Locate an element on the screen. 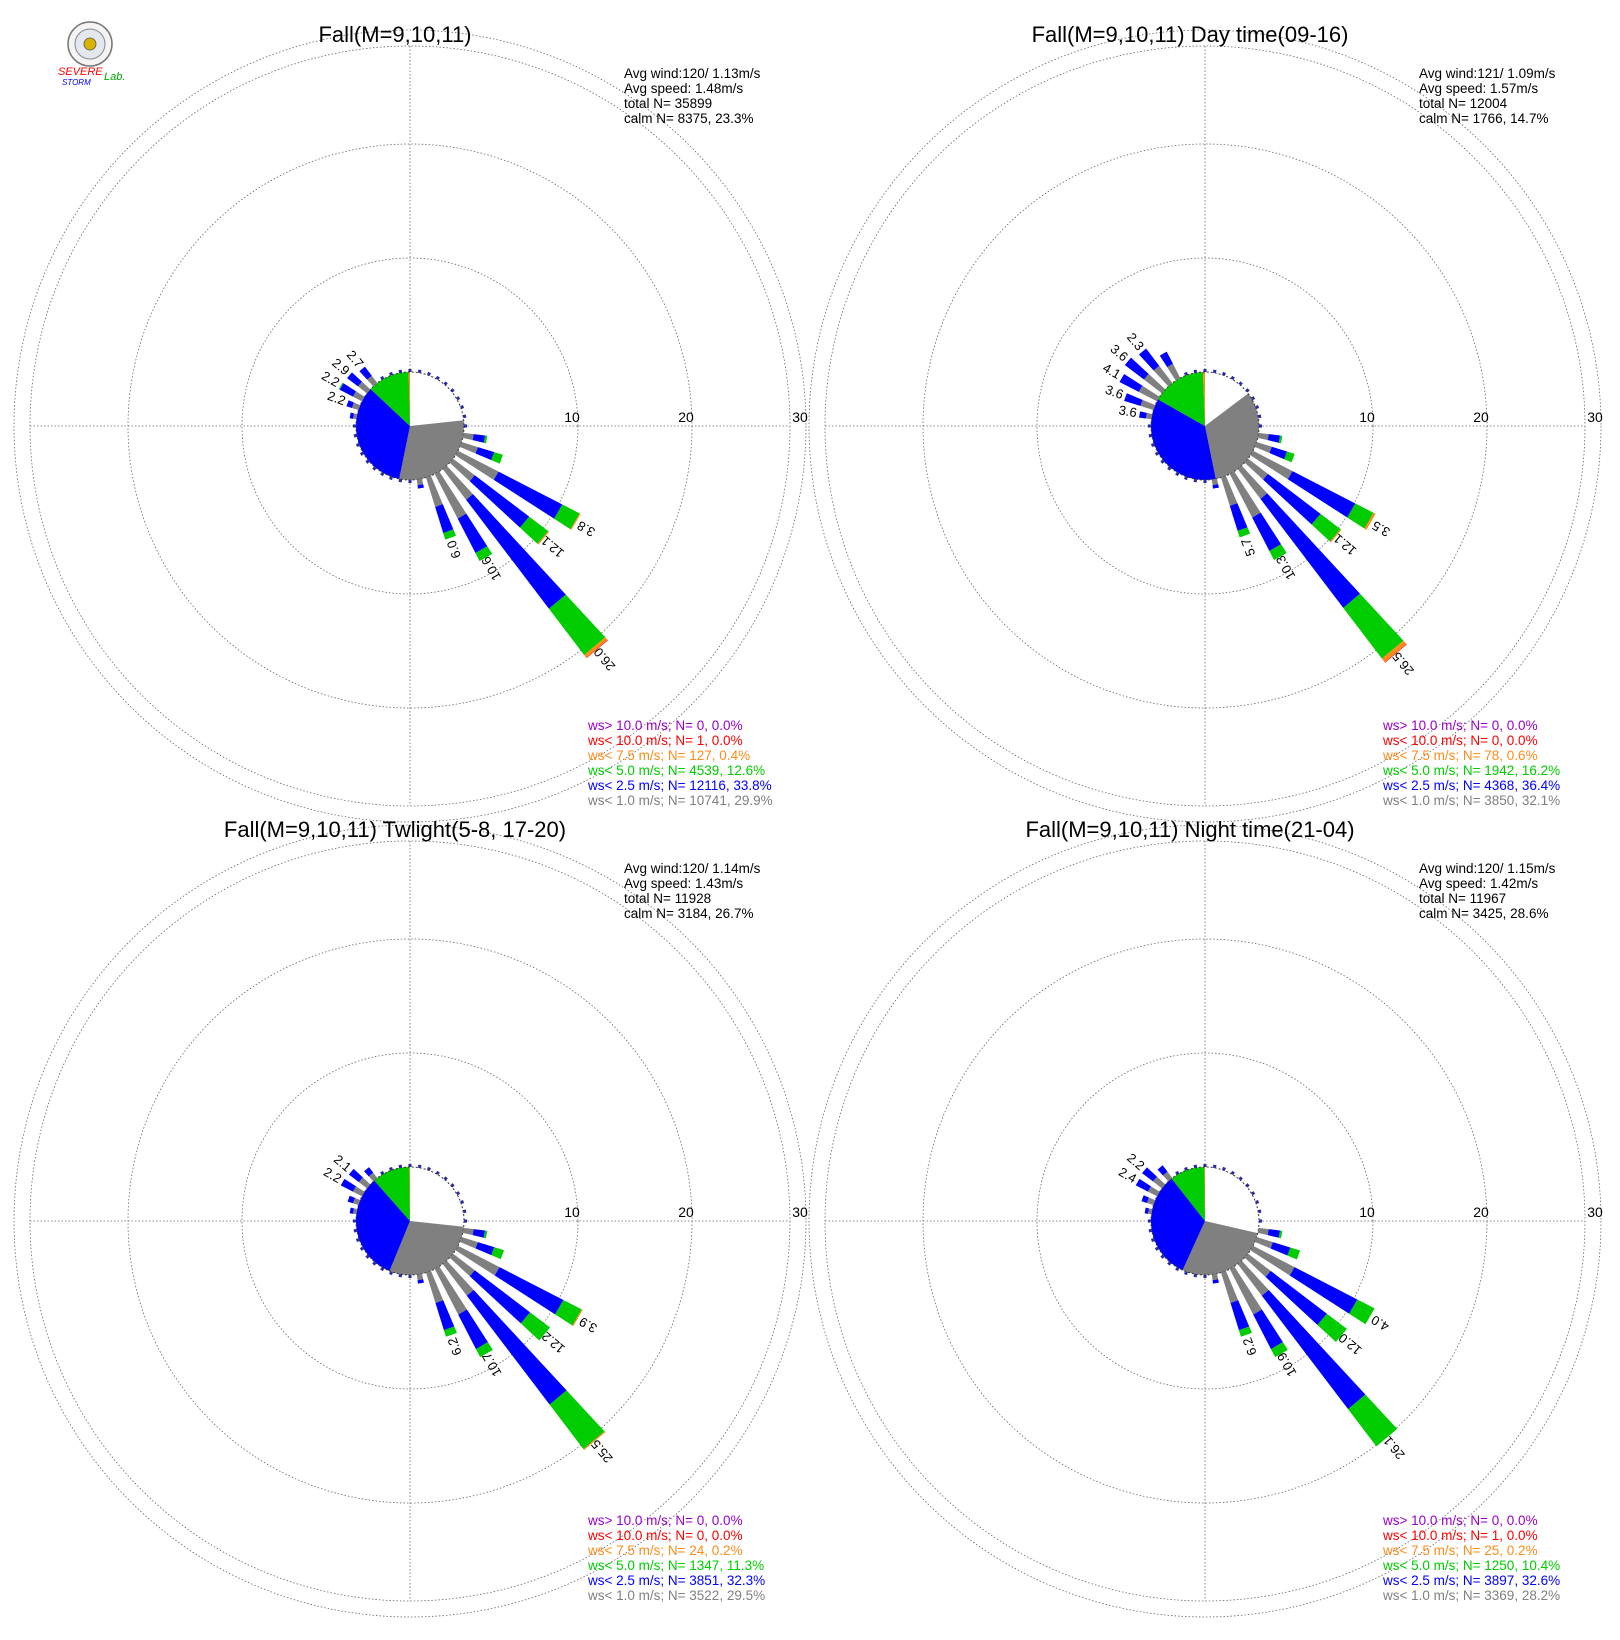 The width and height of the screenshot is (1620, 1640). legend-entry-lt1: ws< 1.0 m/s; N= 10741, 29.9% is located at coordinates (680, 800).